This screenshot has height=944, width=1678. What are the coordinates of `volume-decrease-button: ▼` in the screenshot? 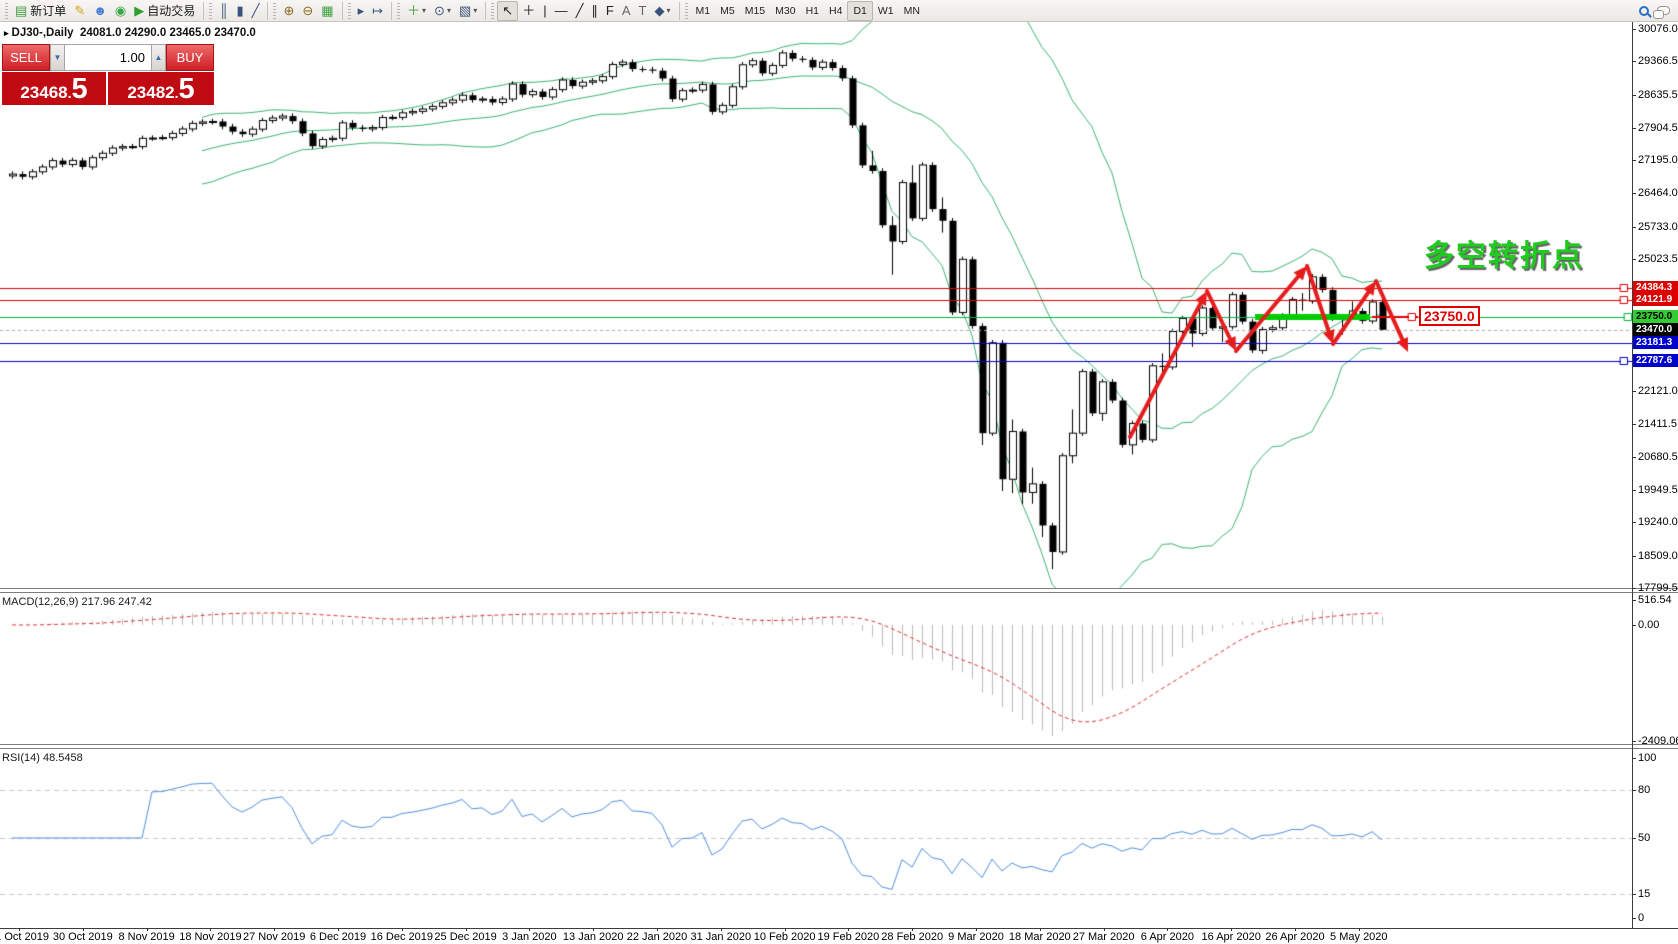 It's located at (57, 57).